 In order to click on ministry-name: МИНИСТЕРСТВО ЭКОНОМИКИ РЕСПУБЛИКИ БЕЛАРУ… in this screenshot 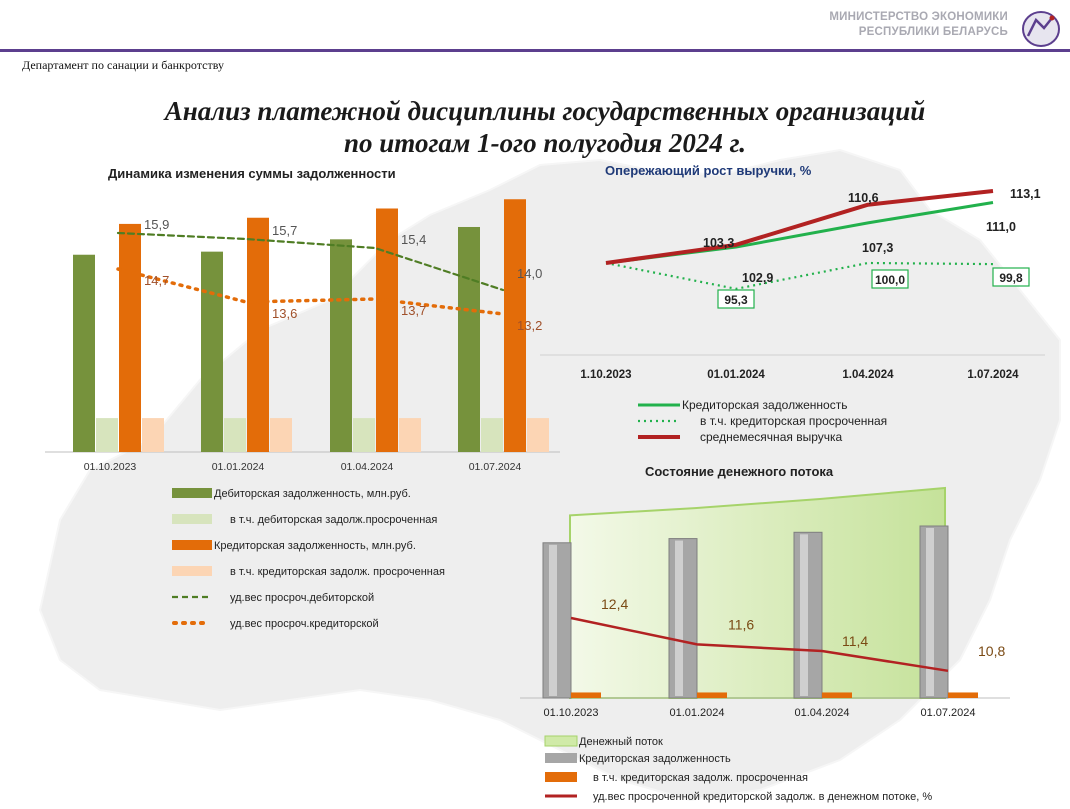, I will do `click(918, 25)`.